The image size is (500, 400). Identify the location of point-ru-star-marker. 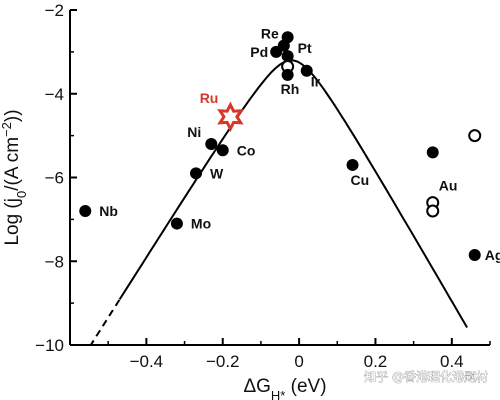
(230, 117).